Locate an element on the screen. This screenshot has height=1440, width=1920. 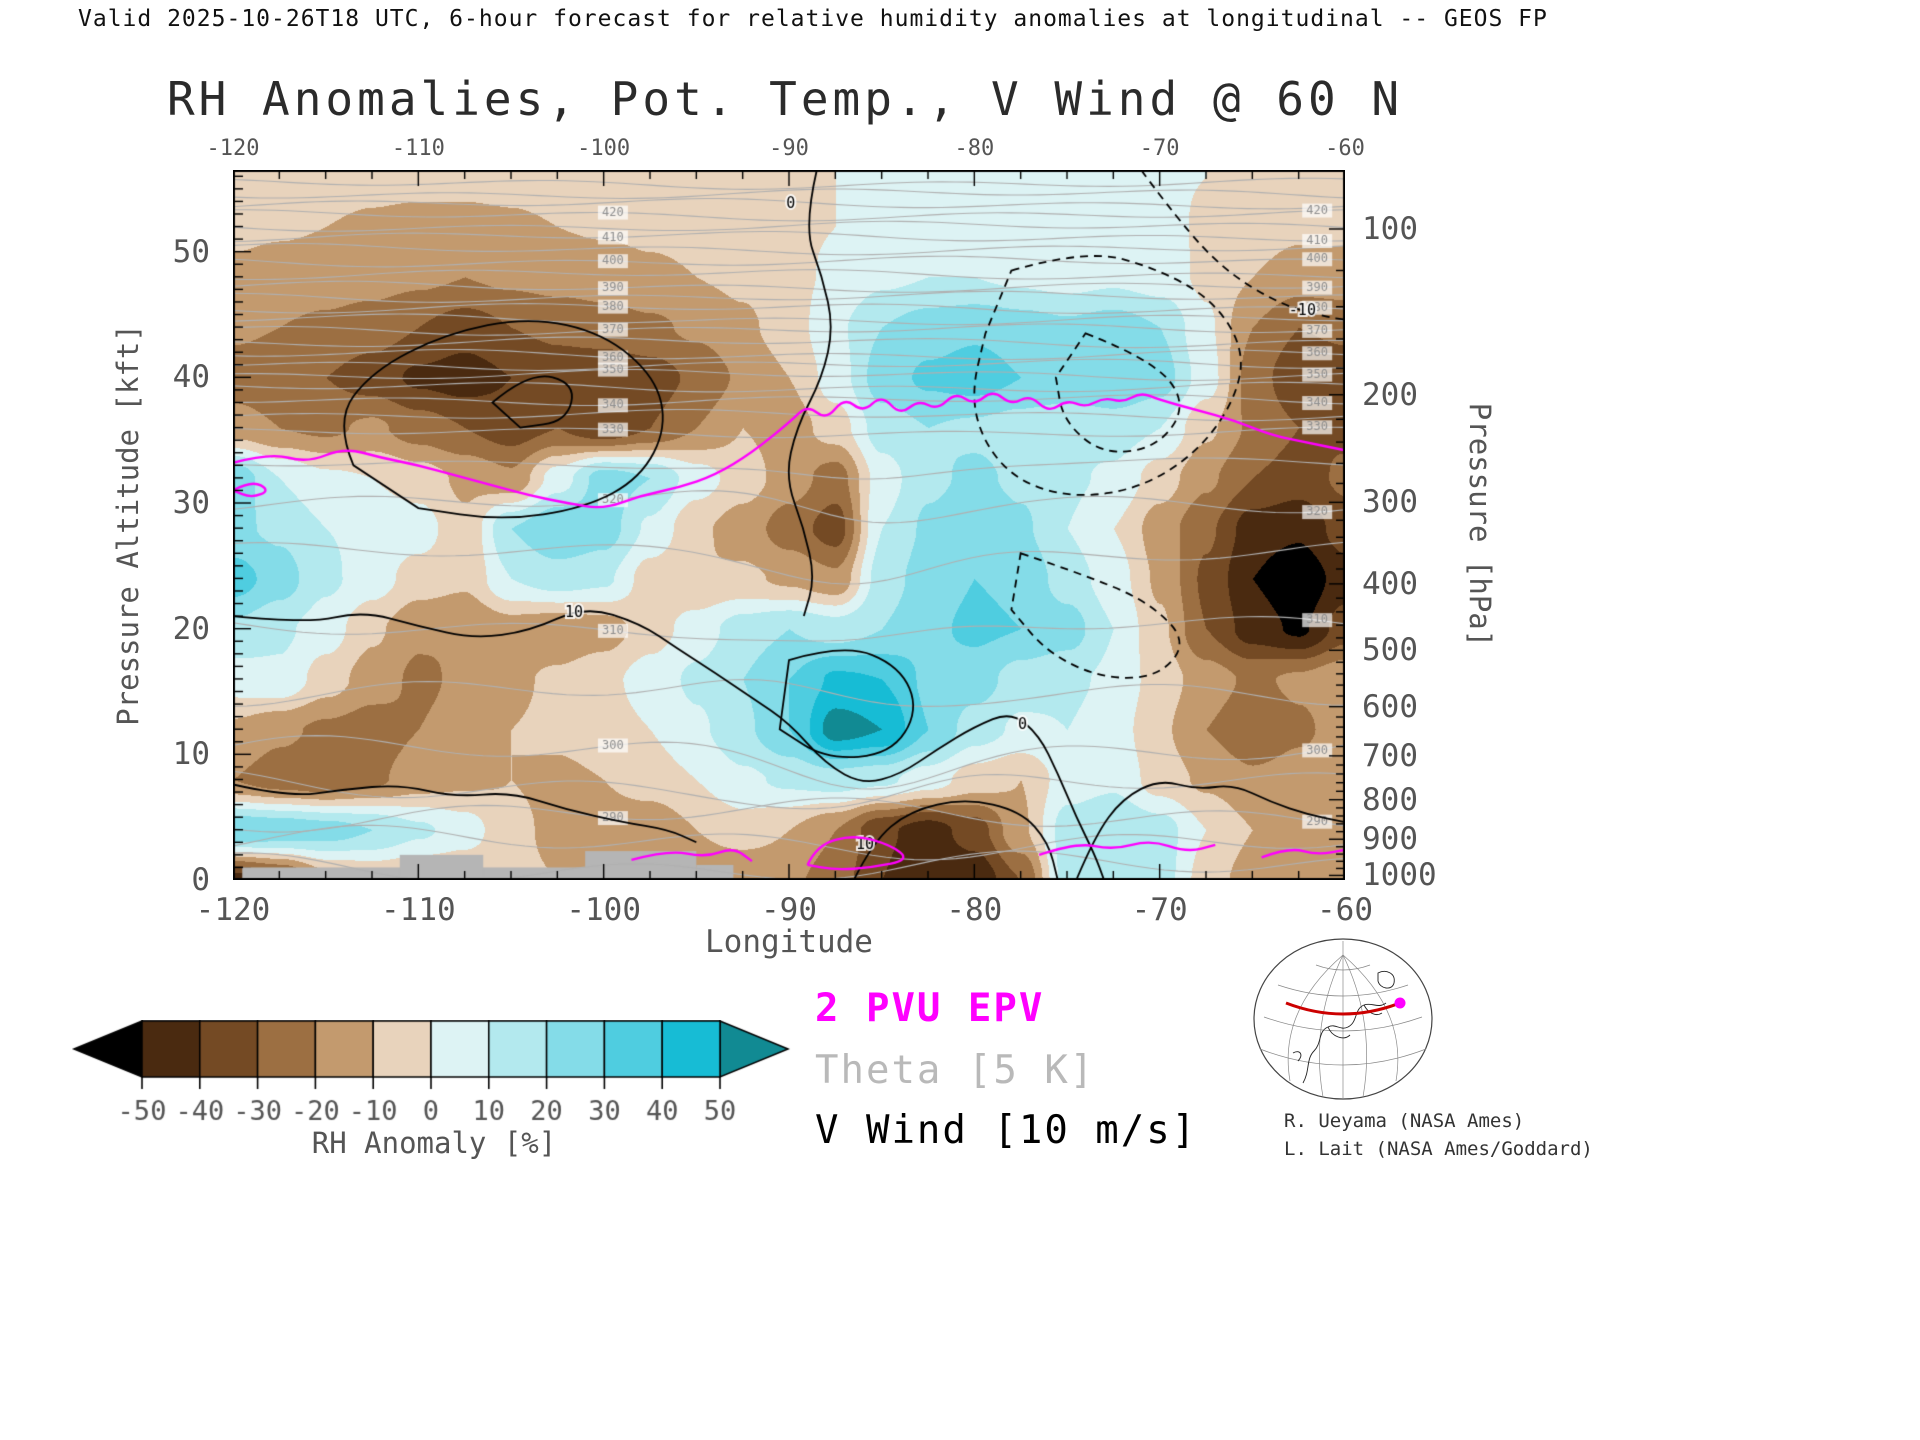
section-location-dot is located at coordinates (1400, 1003).